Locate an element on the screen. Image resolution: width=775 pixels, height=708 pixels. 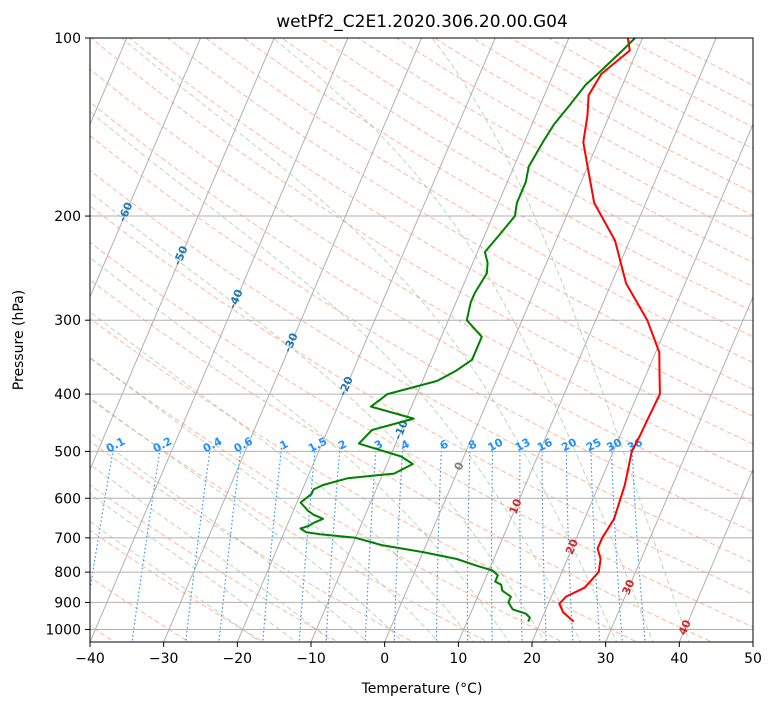
y-tick-label: 1000 is located at coordinates (63, 630).